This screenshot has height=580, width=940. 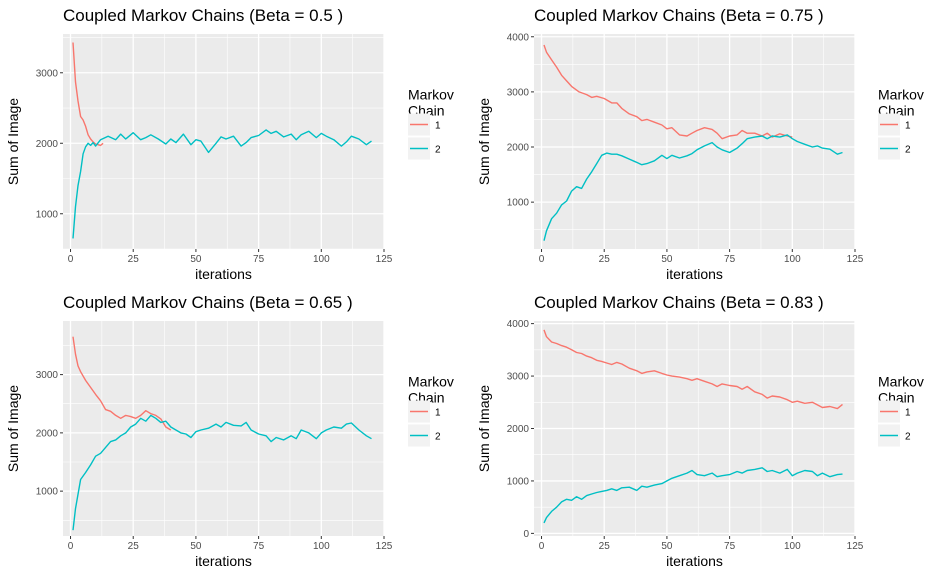 I want to click on y-tick-label: 0, so click(x=526, y=534).